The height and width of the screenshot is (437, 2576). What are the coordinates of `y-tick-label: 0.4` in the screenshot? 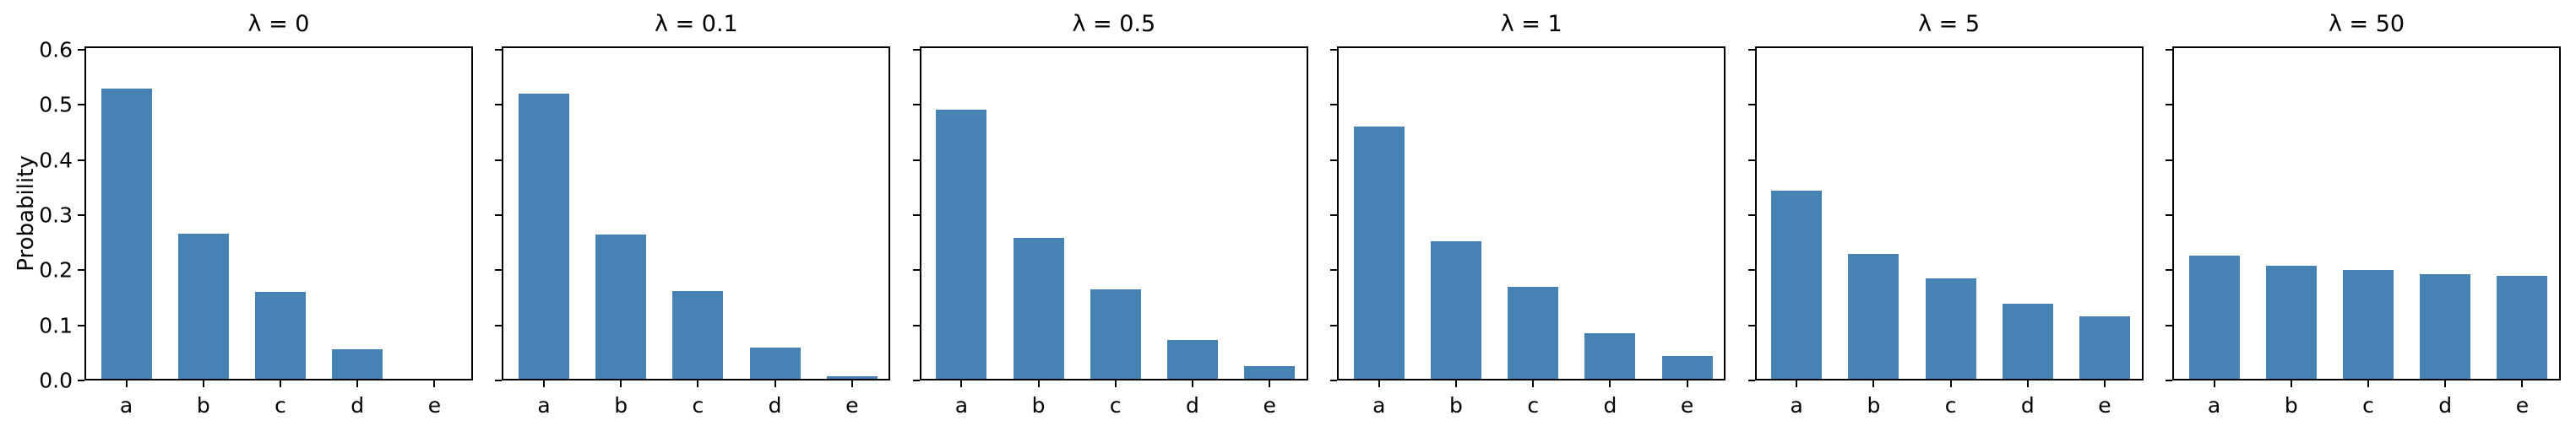 It's located at (56, 160).